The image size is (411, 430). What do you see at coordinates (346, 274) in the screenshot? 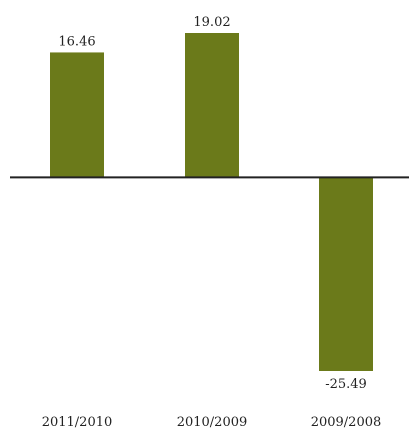
I see `bar-2009-2008` at bounding box center [346, 274].